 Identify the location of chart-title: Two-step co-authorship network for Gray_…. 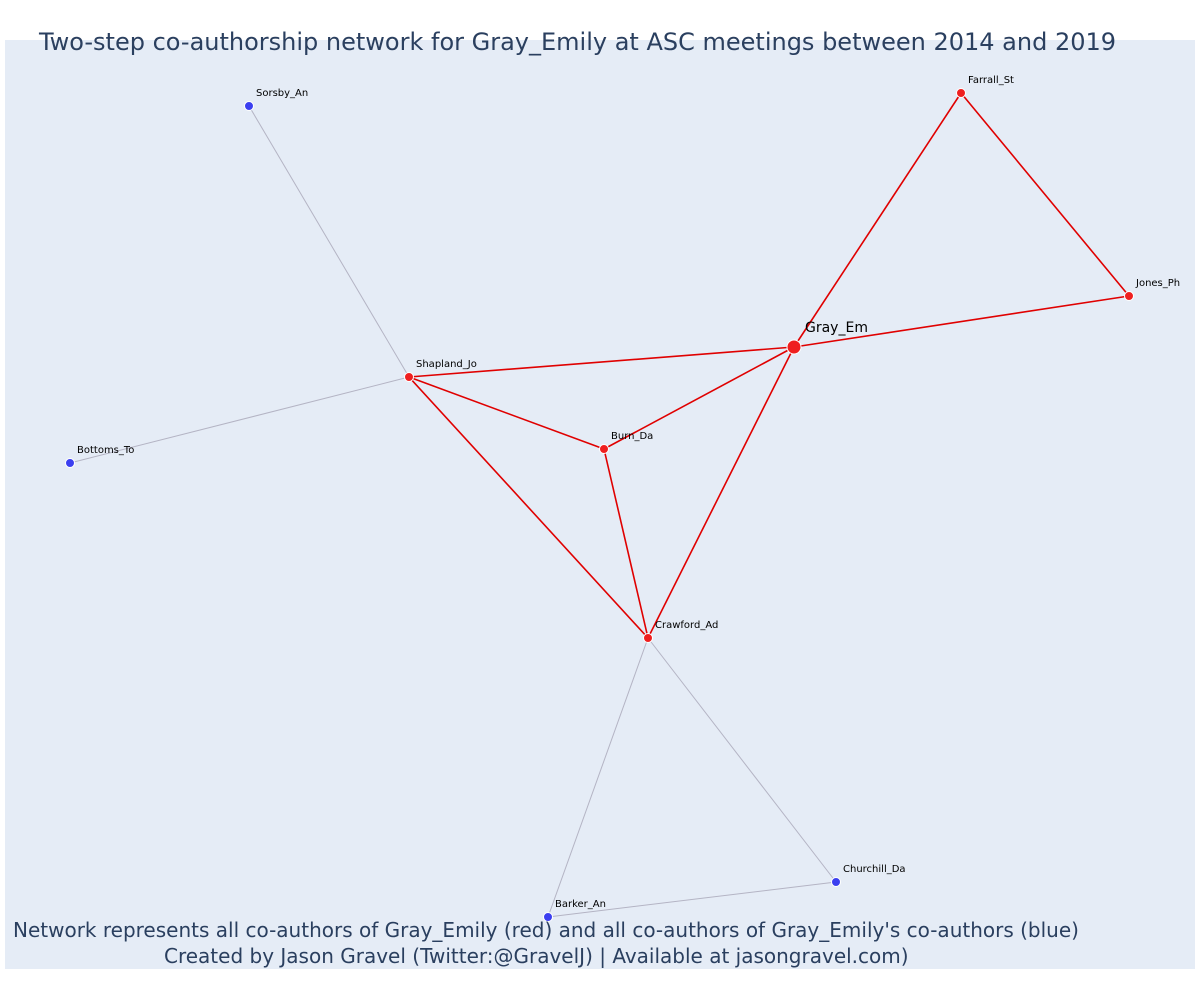
(577, 42).